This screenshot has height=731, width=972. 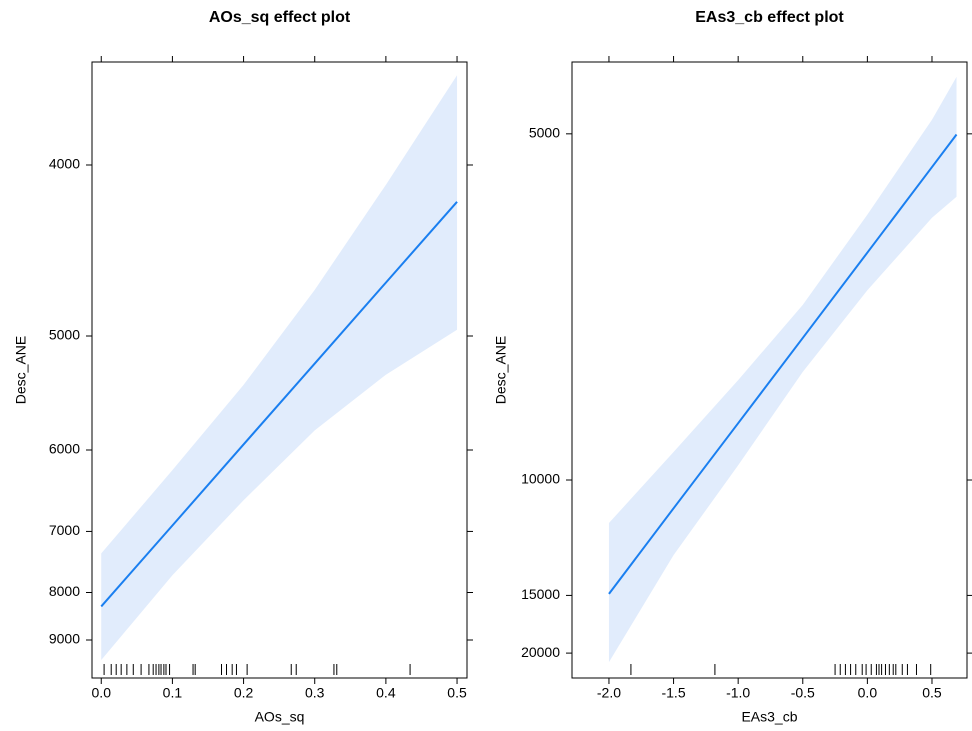 What do you see at coordinates (540, 479) in the screenshot?
I see `y-tick-label: 10000` at bounding box center [540, 479].